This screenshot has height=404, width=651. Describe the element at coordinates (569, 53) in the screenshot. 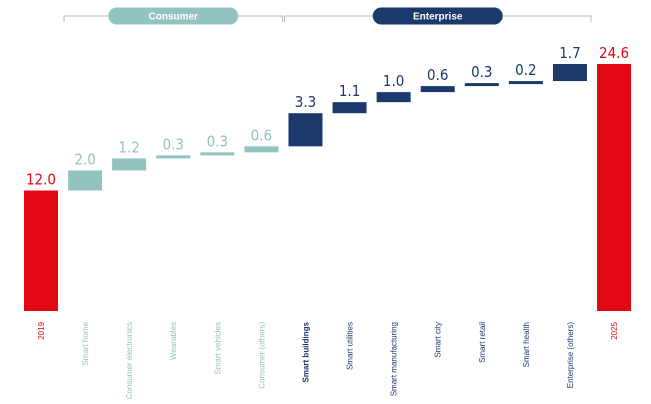

I see `value-label: 1.7` at that location.